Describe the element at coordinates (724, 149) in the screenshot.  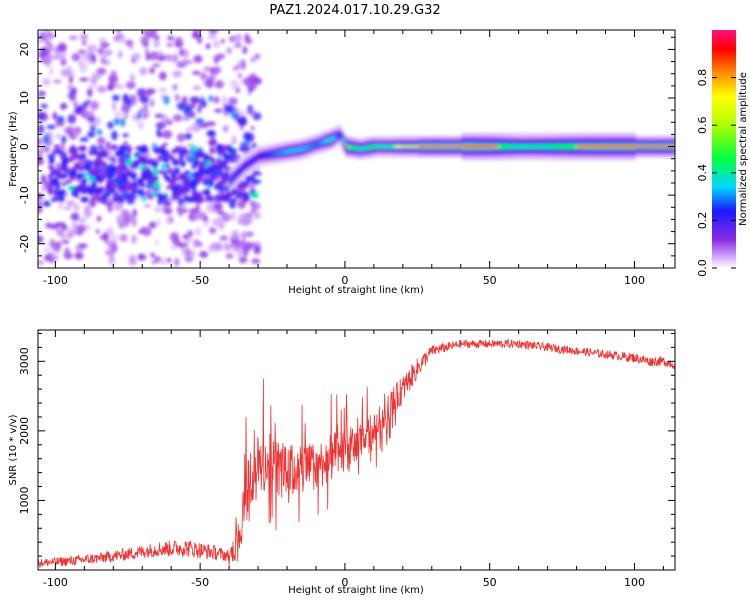
I see `colorbar-gradient` at that location.